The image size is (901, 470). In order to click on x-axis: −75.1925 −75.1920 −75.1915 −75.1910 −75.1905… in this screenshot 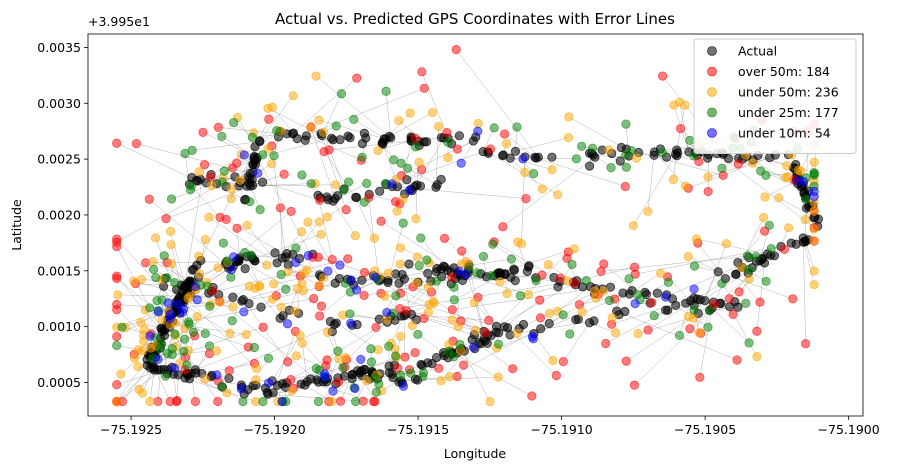, I will do `click(490, 426)`.